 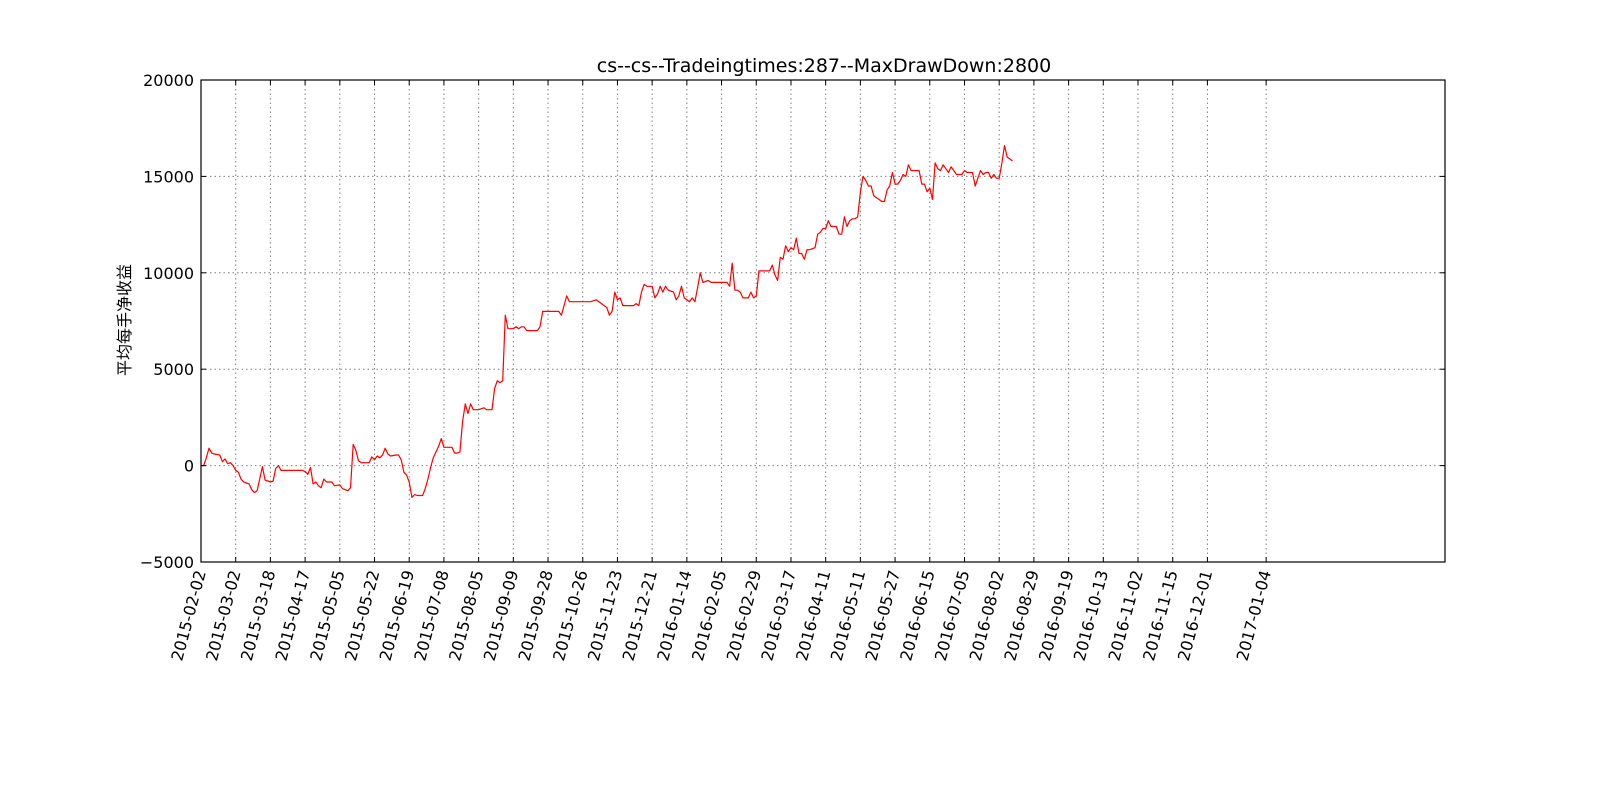 What do you see at coordinates (431, 615) in the screenshot?
I see `x-tick-label: 2015-07-08` at bounding box center [431, 615].